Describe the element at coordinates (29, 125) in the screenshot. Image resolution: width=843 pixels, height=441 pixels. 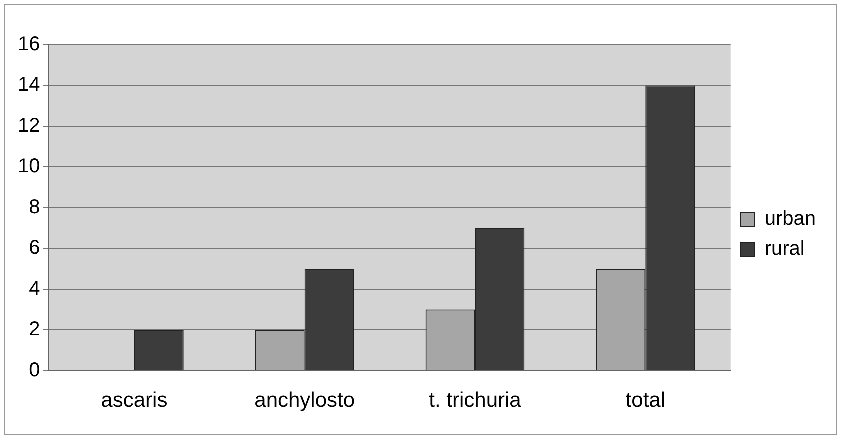
I see `y-tick-label: 12` at that location.